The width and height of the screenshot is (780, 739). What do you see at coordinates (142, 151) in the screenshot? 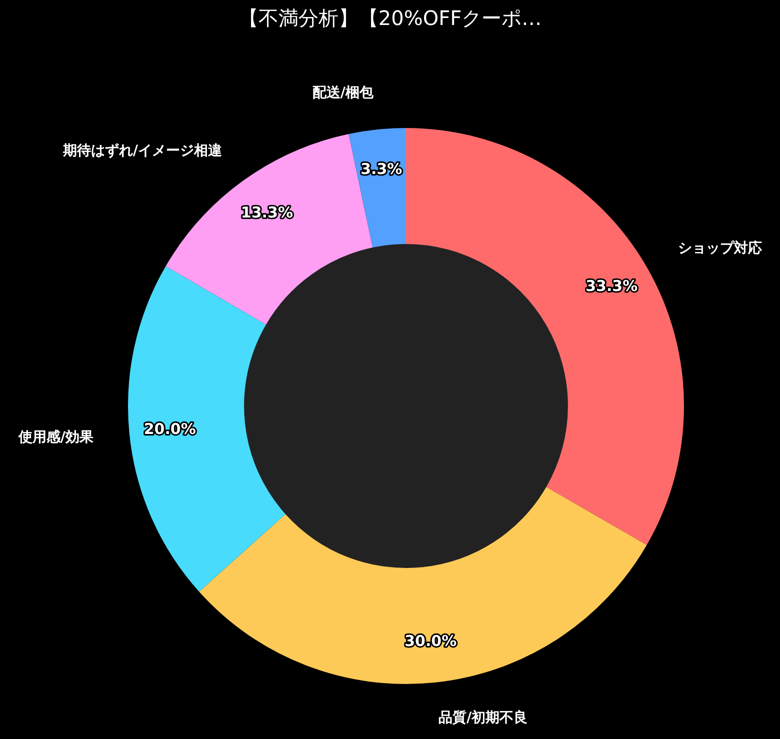
I see `slice-label: 期待はずれ/イメージ相違` at bounding box center [142, 151].